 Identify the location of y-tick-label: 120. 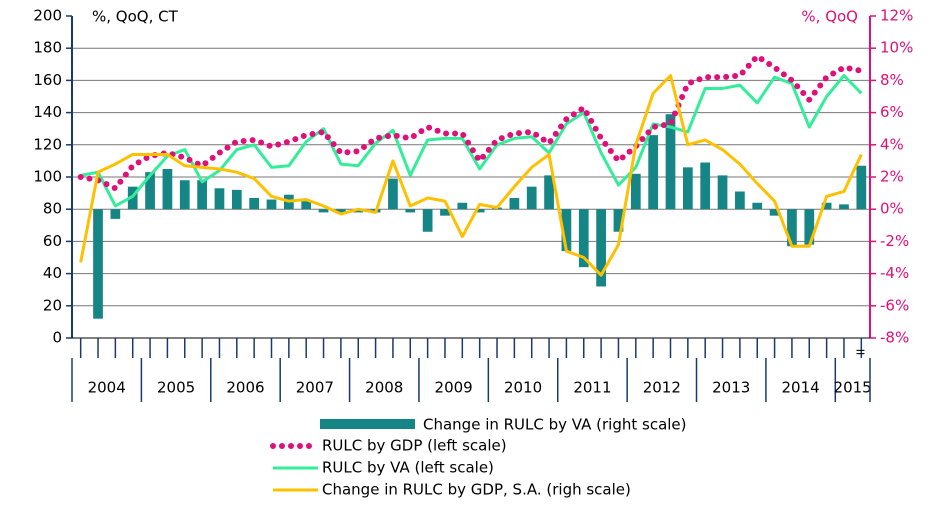
(47, 144).